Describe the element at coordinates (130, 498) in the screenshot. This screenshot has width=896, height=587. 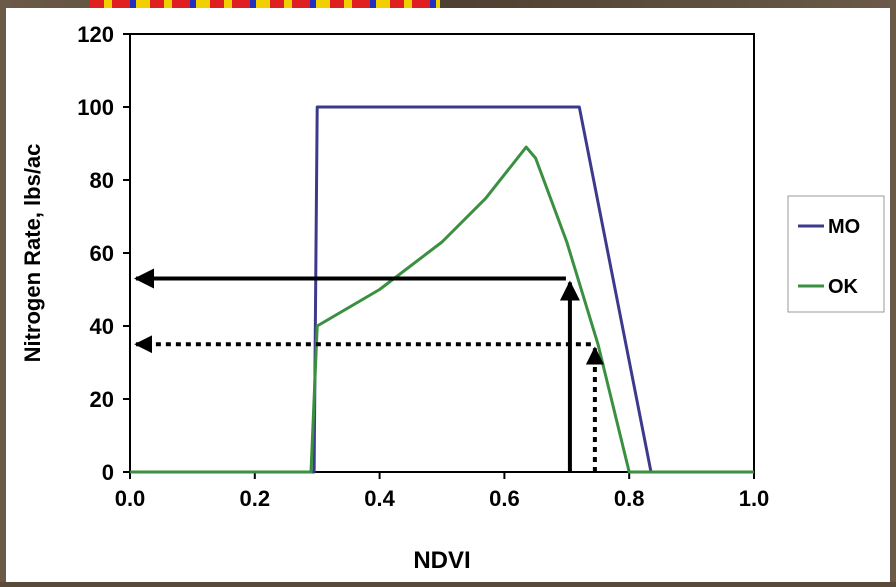
I see `x-tick-label: 0.0` at that location.